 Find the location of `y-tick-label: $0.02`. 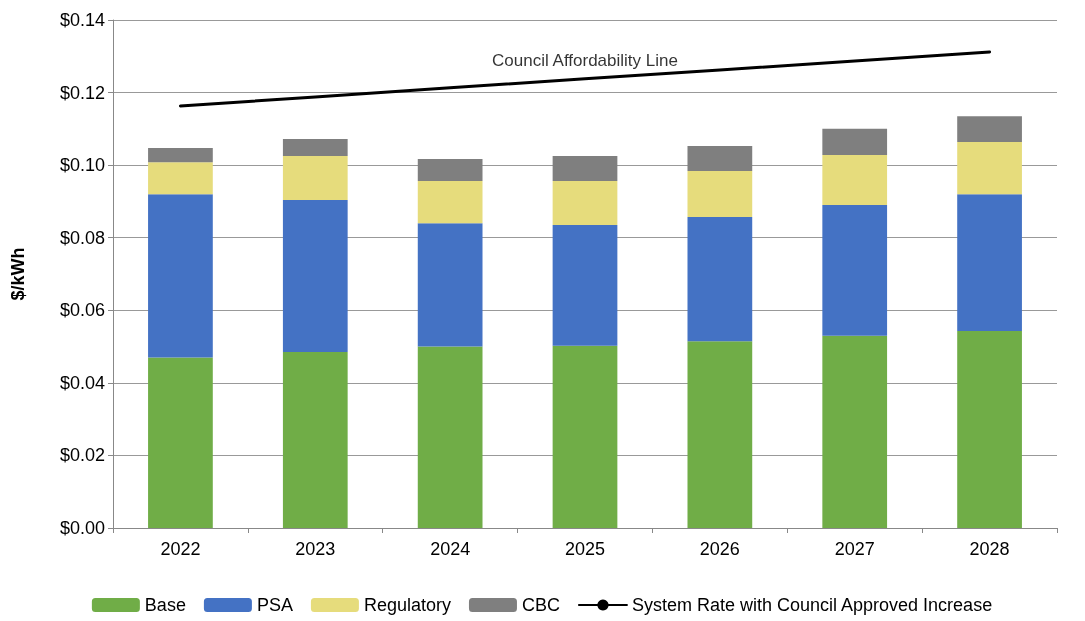

y-tick-label: $0.02 is located at coordinates (82, 455).